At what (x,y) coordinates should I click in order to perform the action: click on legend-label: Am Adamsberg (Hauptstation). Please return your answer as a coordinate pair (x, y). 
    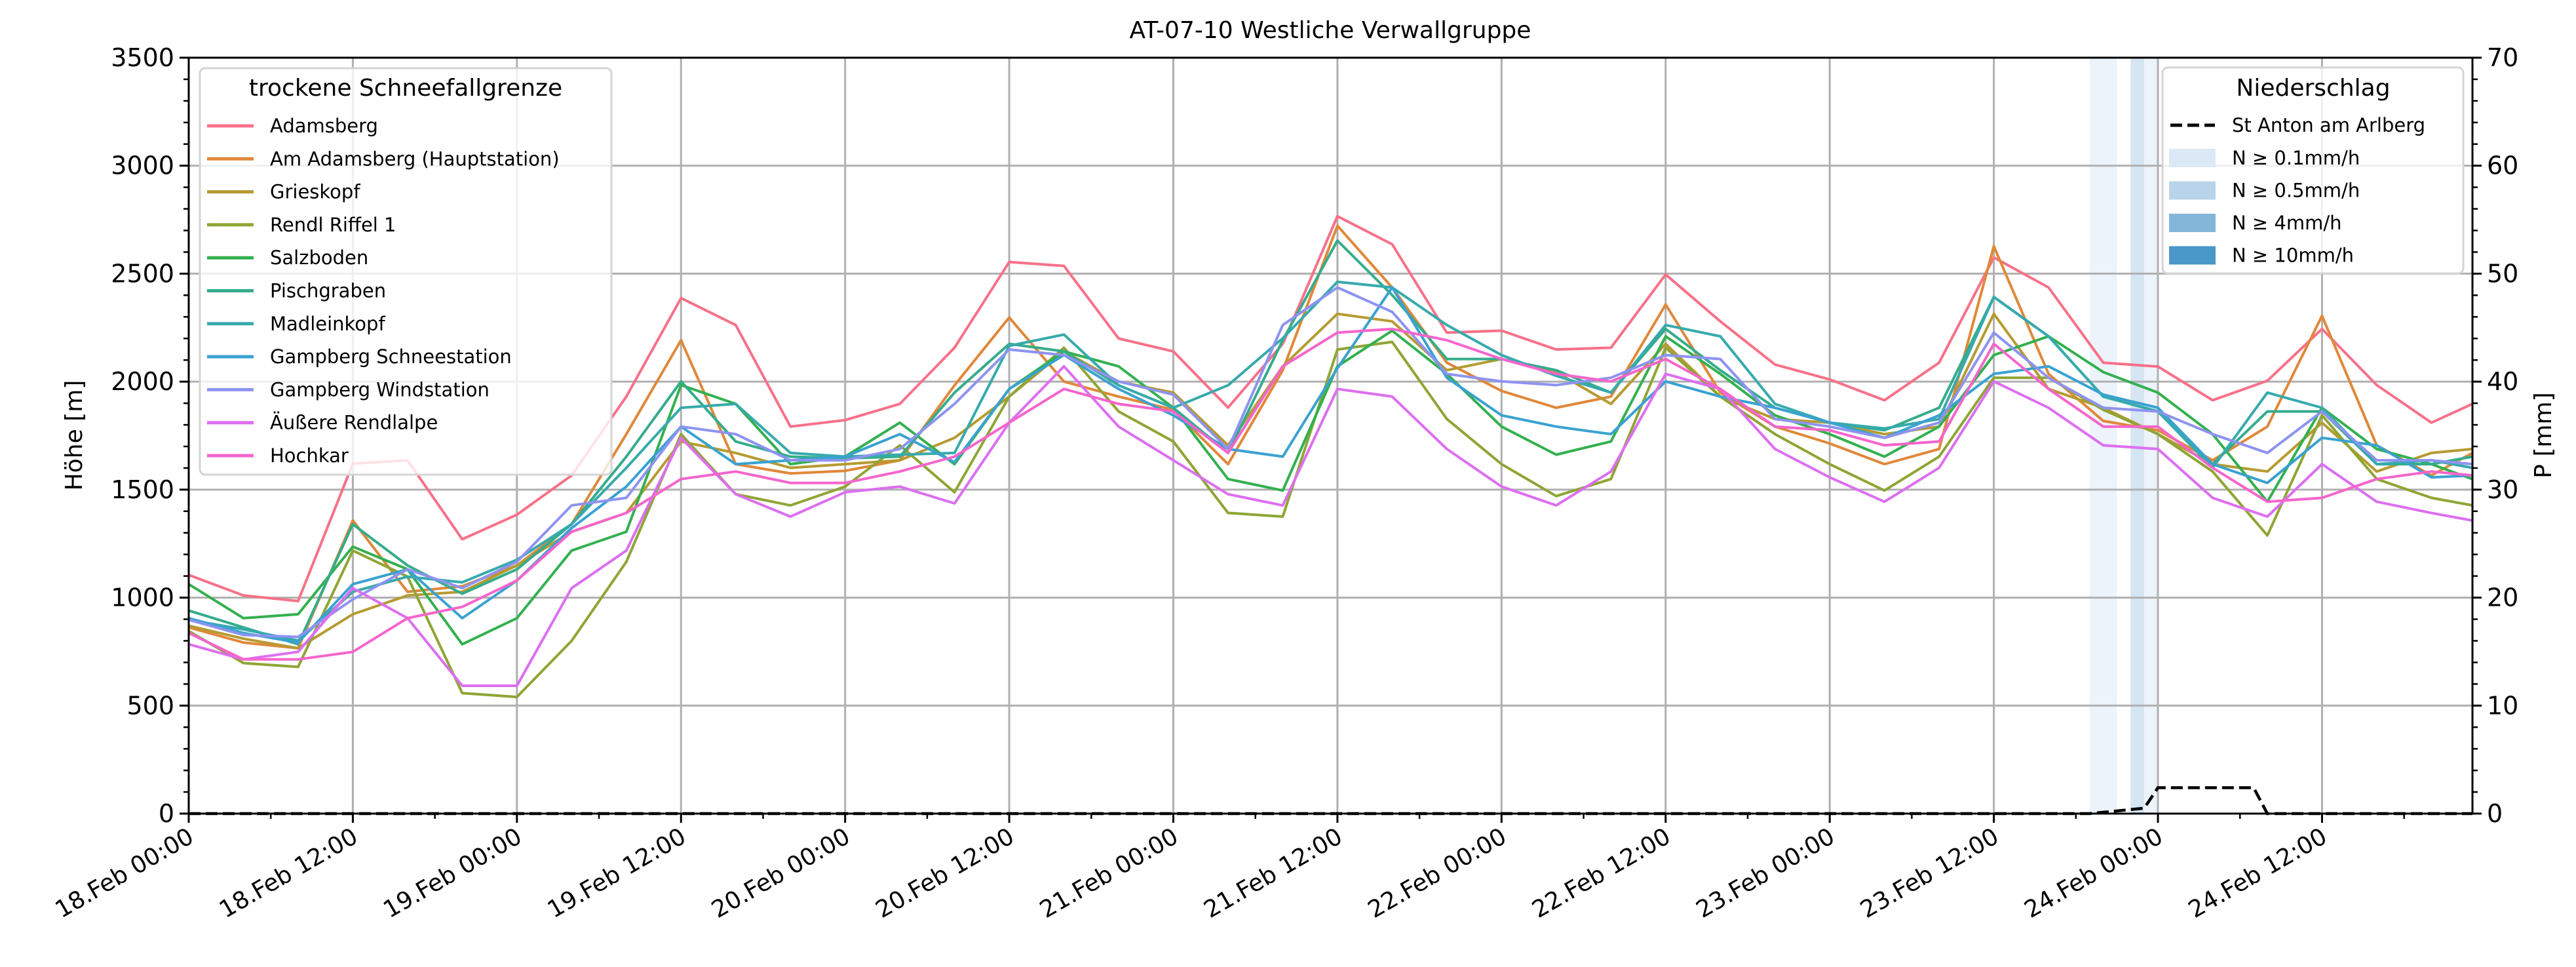
    Looking at the image, I should click on (415, 159).